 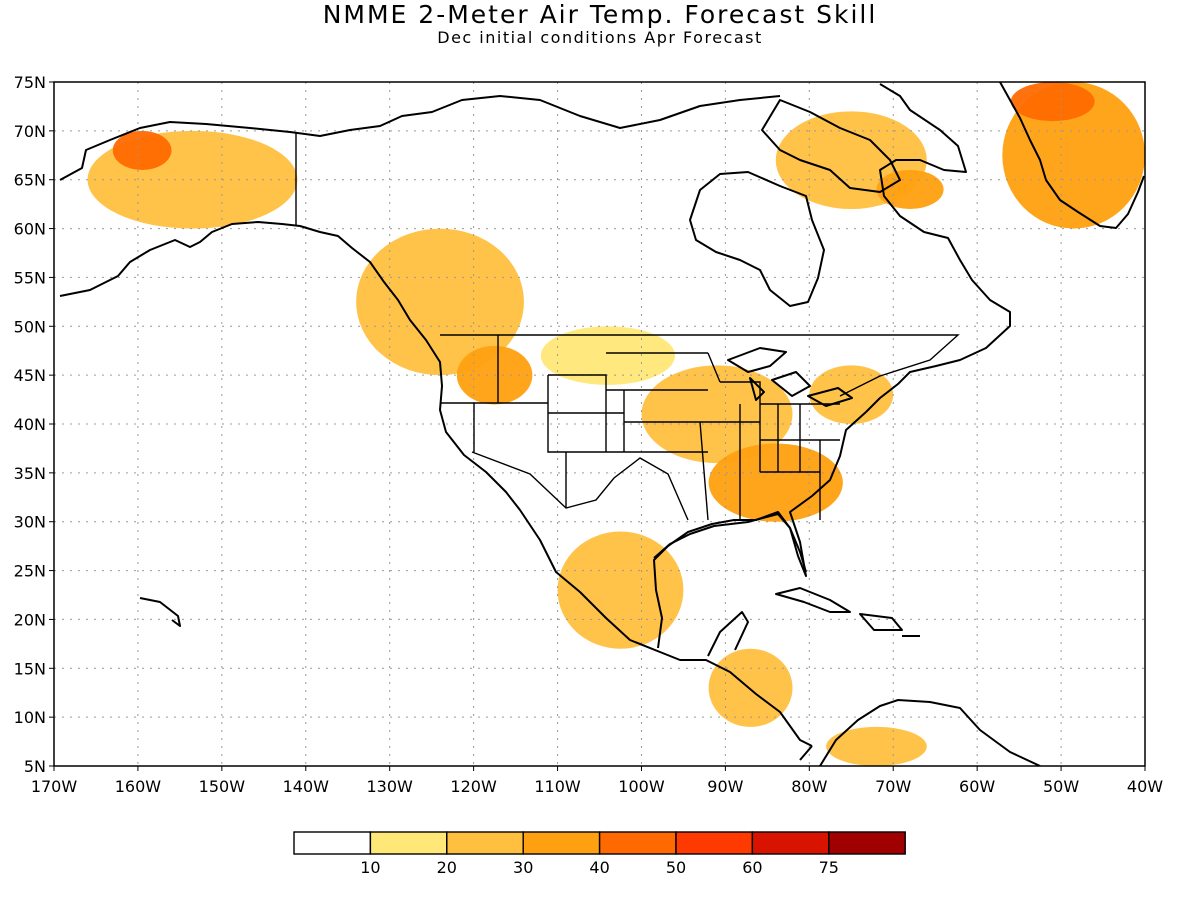 What do you see at coordinates (809, 786) in the screenshot?
I see `lon-label: 80W` at bounding box center [809, 786].